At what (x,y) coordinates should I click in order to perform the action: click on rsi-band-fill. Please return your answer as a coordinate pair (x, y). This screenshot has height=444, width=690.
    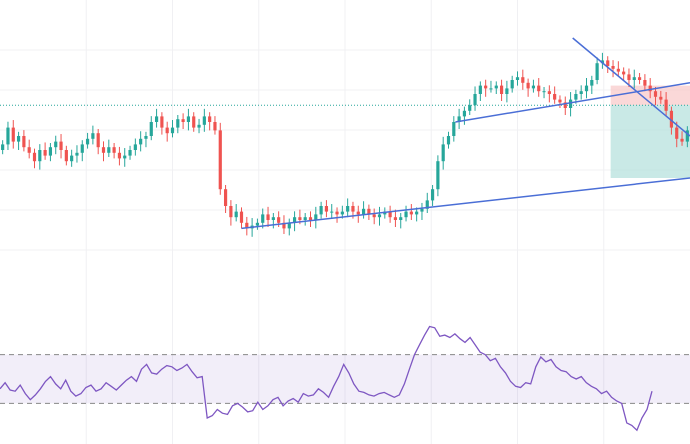
    Looking at the image, I should click on (345, 379).